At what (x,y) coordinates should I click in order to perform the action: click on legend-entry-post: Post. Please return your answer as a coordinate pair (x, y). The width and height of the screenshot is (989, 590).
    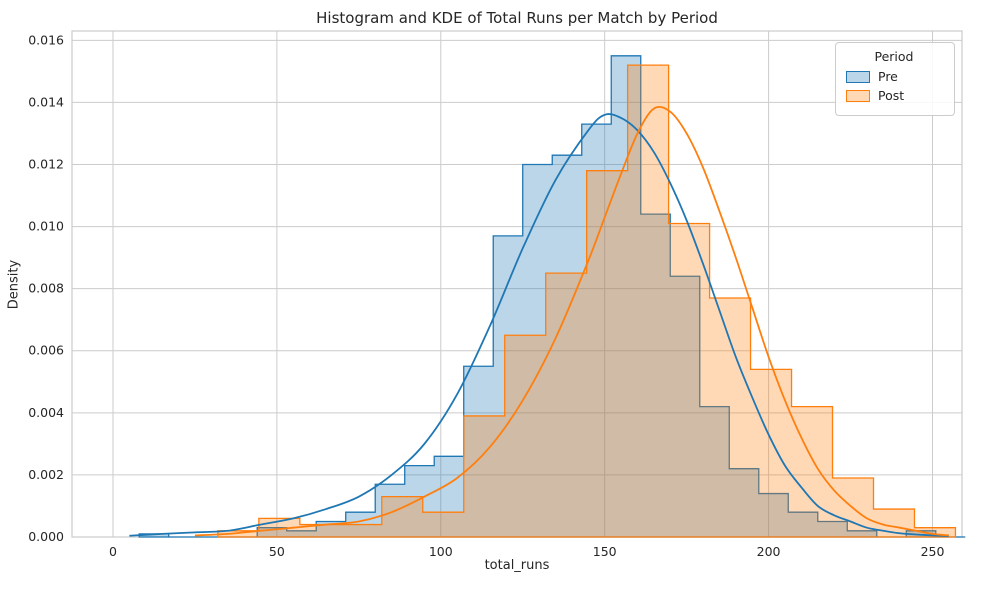
    Looking at the image, I should click on (894, 95).